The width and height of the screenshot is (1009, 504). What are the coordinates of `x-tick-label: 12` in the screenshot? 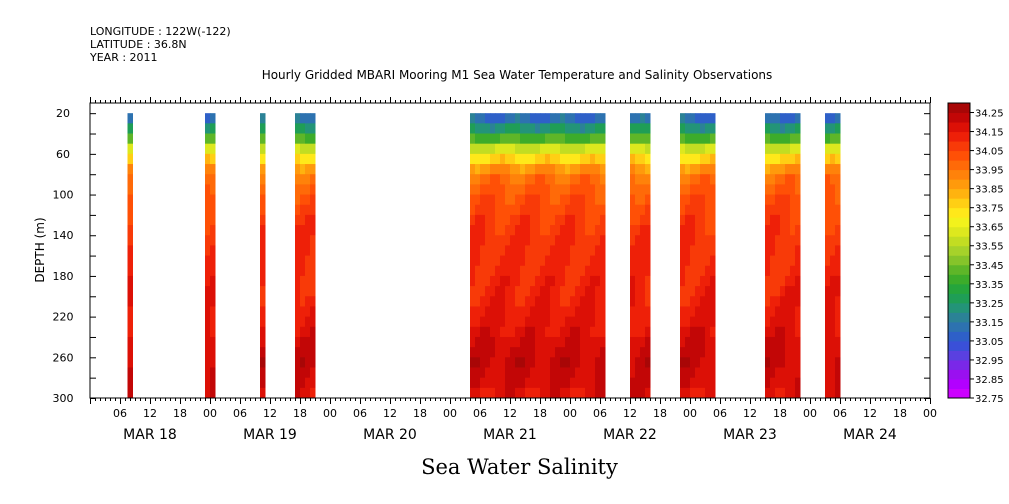 It's located at (150, 413).